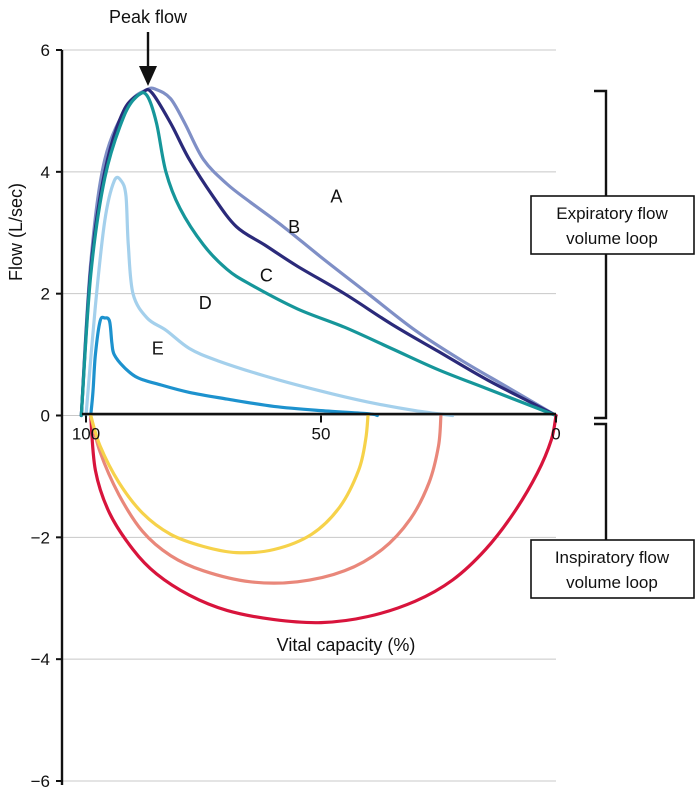 Image resolution: width=700 pixels, height=789 pixels. Describe the element at coordinates (612, 225) in the screenshot. I see `expiratory-box` at that location.